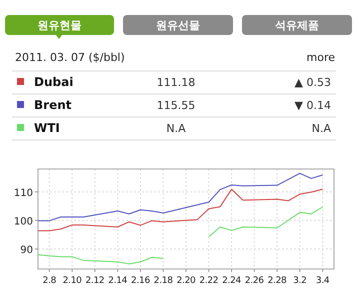  What do you see at coordinates (23, 193) in the screenshot?
I see `y-tick-label: 110` at bounding box center [23, 193].